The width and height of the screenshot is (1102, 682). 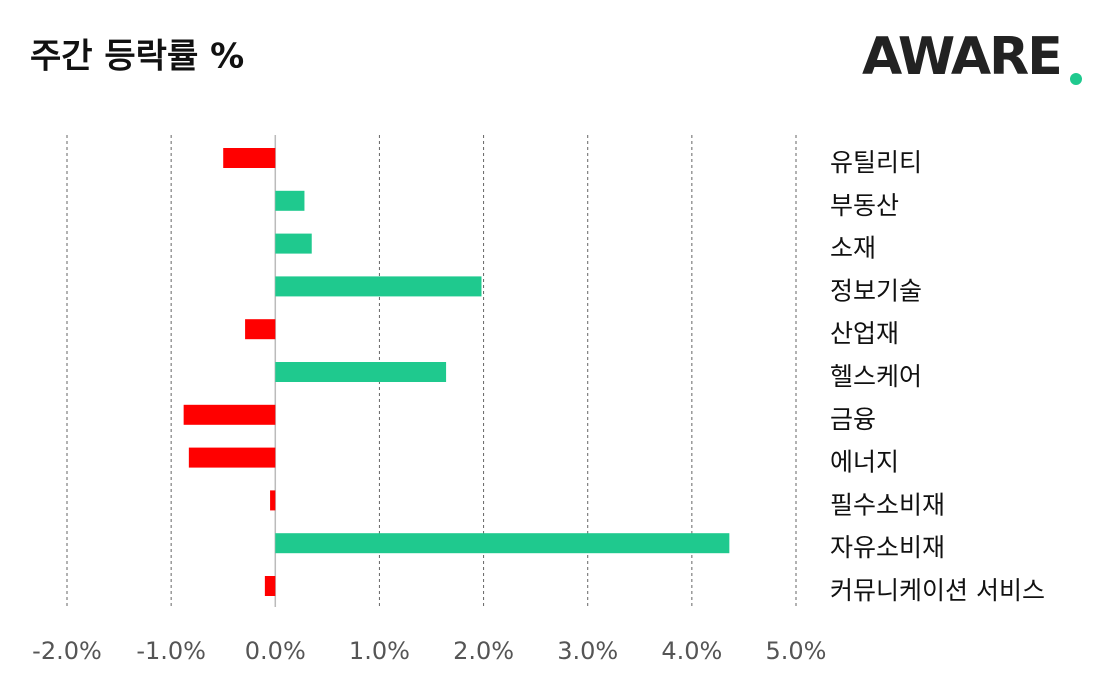 What do you see at coordinates (961, 57) in the screenshot?
I see `logo: AWARE` at bounding box center [961, 57].